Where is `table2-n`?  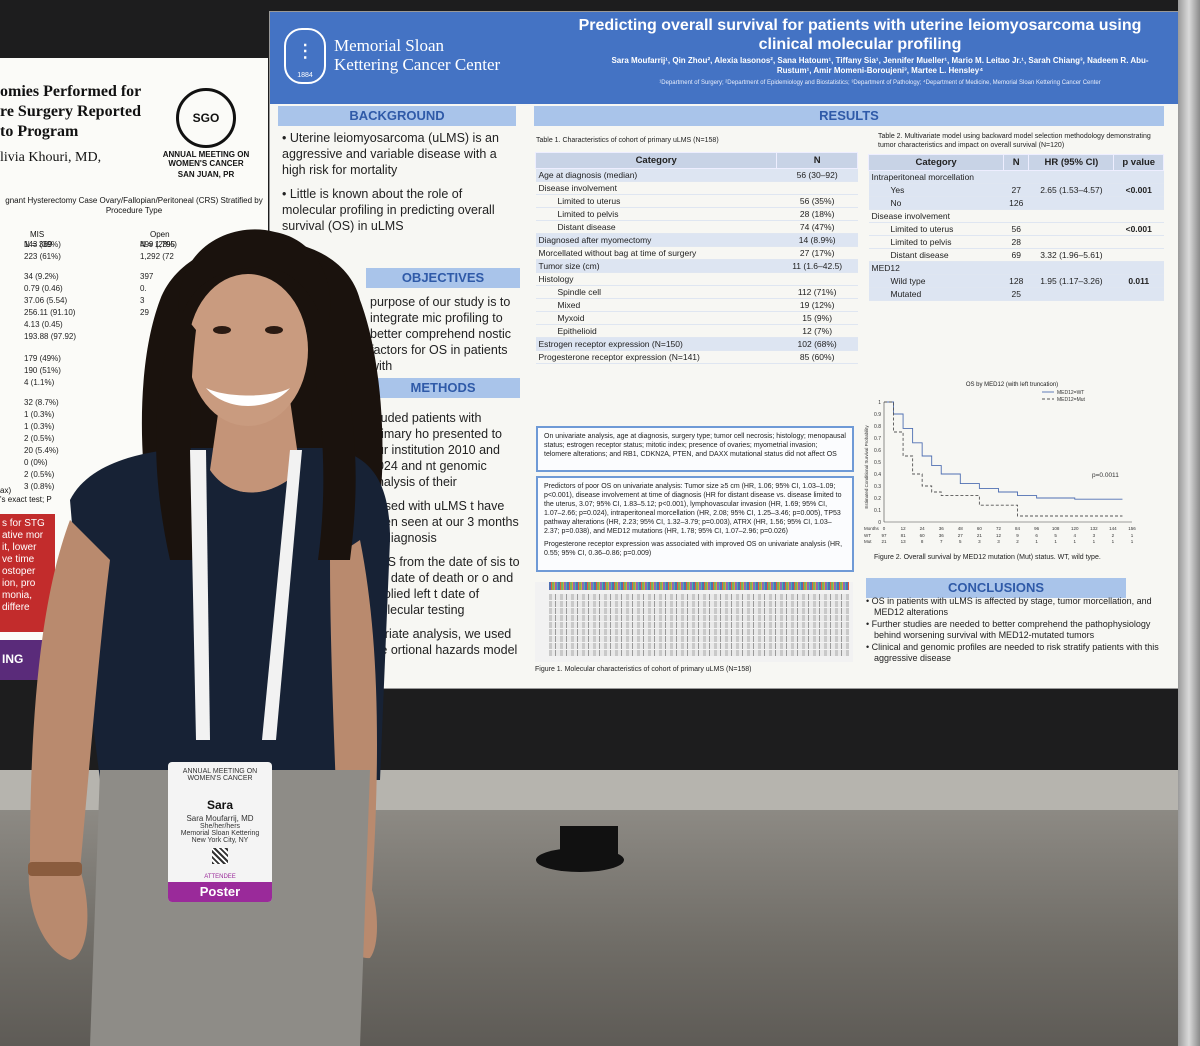
table2-n is located at coordinates (1016, 268).